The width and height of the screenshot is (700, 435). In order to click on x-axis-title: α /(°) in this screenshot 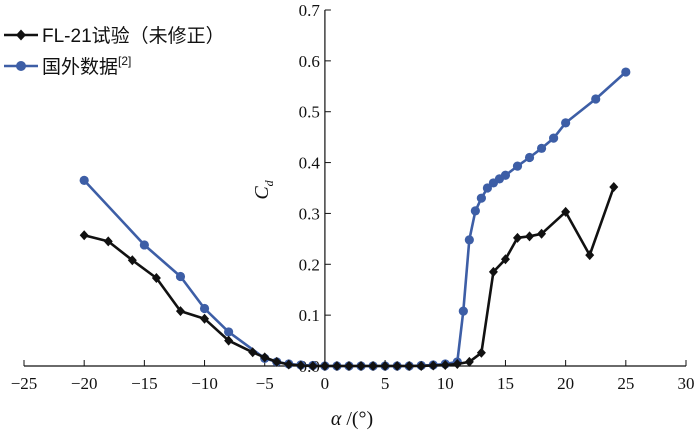, I will do `click(352, 419)`.